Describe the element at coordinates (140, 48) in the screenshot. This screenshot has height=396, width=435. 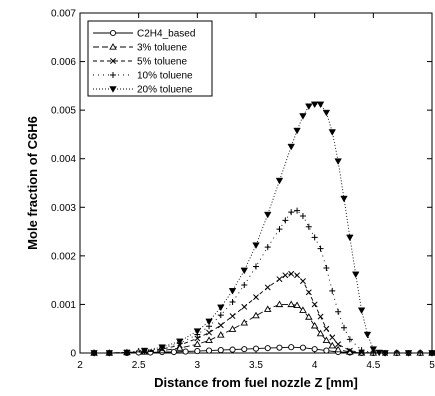
I see `legend-item: 3% toluene` at that location.